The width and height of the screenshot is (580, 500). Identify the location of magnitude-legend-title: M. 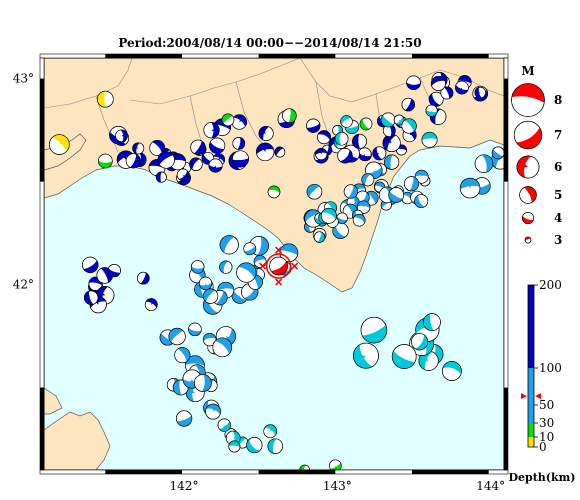
(527, 71).